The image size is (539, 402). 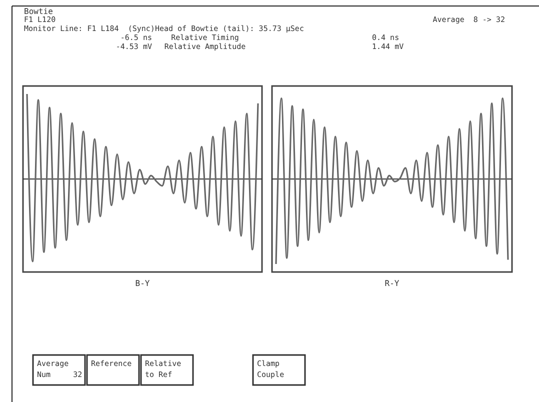 What do you see at coordinates (39, 11) in the screenshot?
I see `chart-title: Bowtie` at bounding box center [39, 11].